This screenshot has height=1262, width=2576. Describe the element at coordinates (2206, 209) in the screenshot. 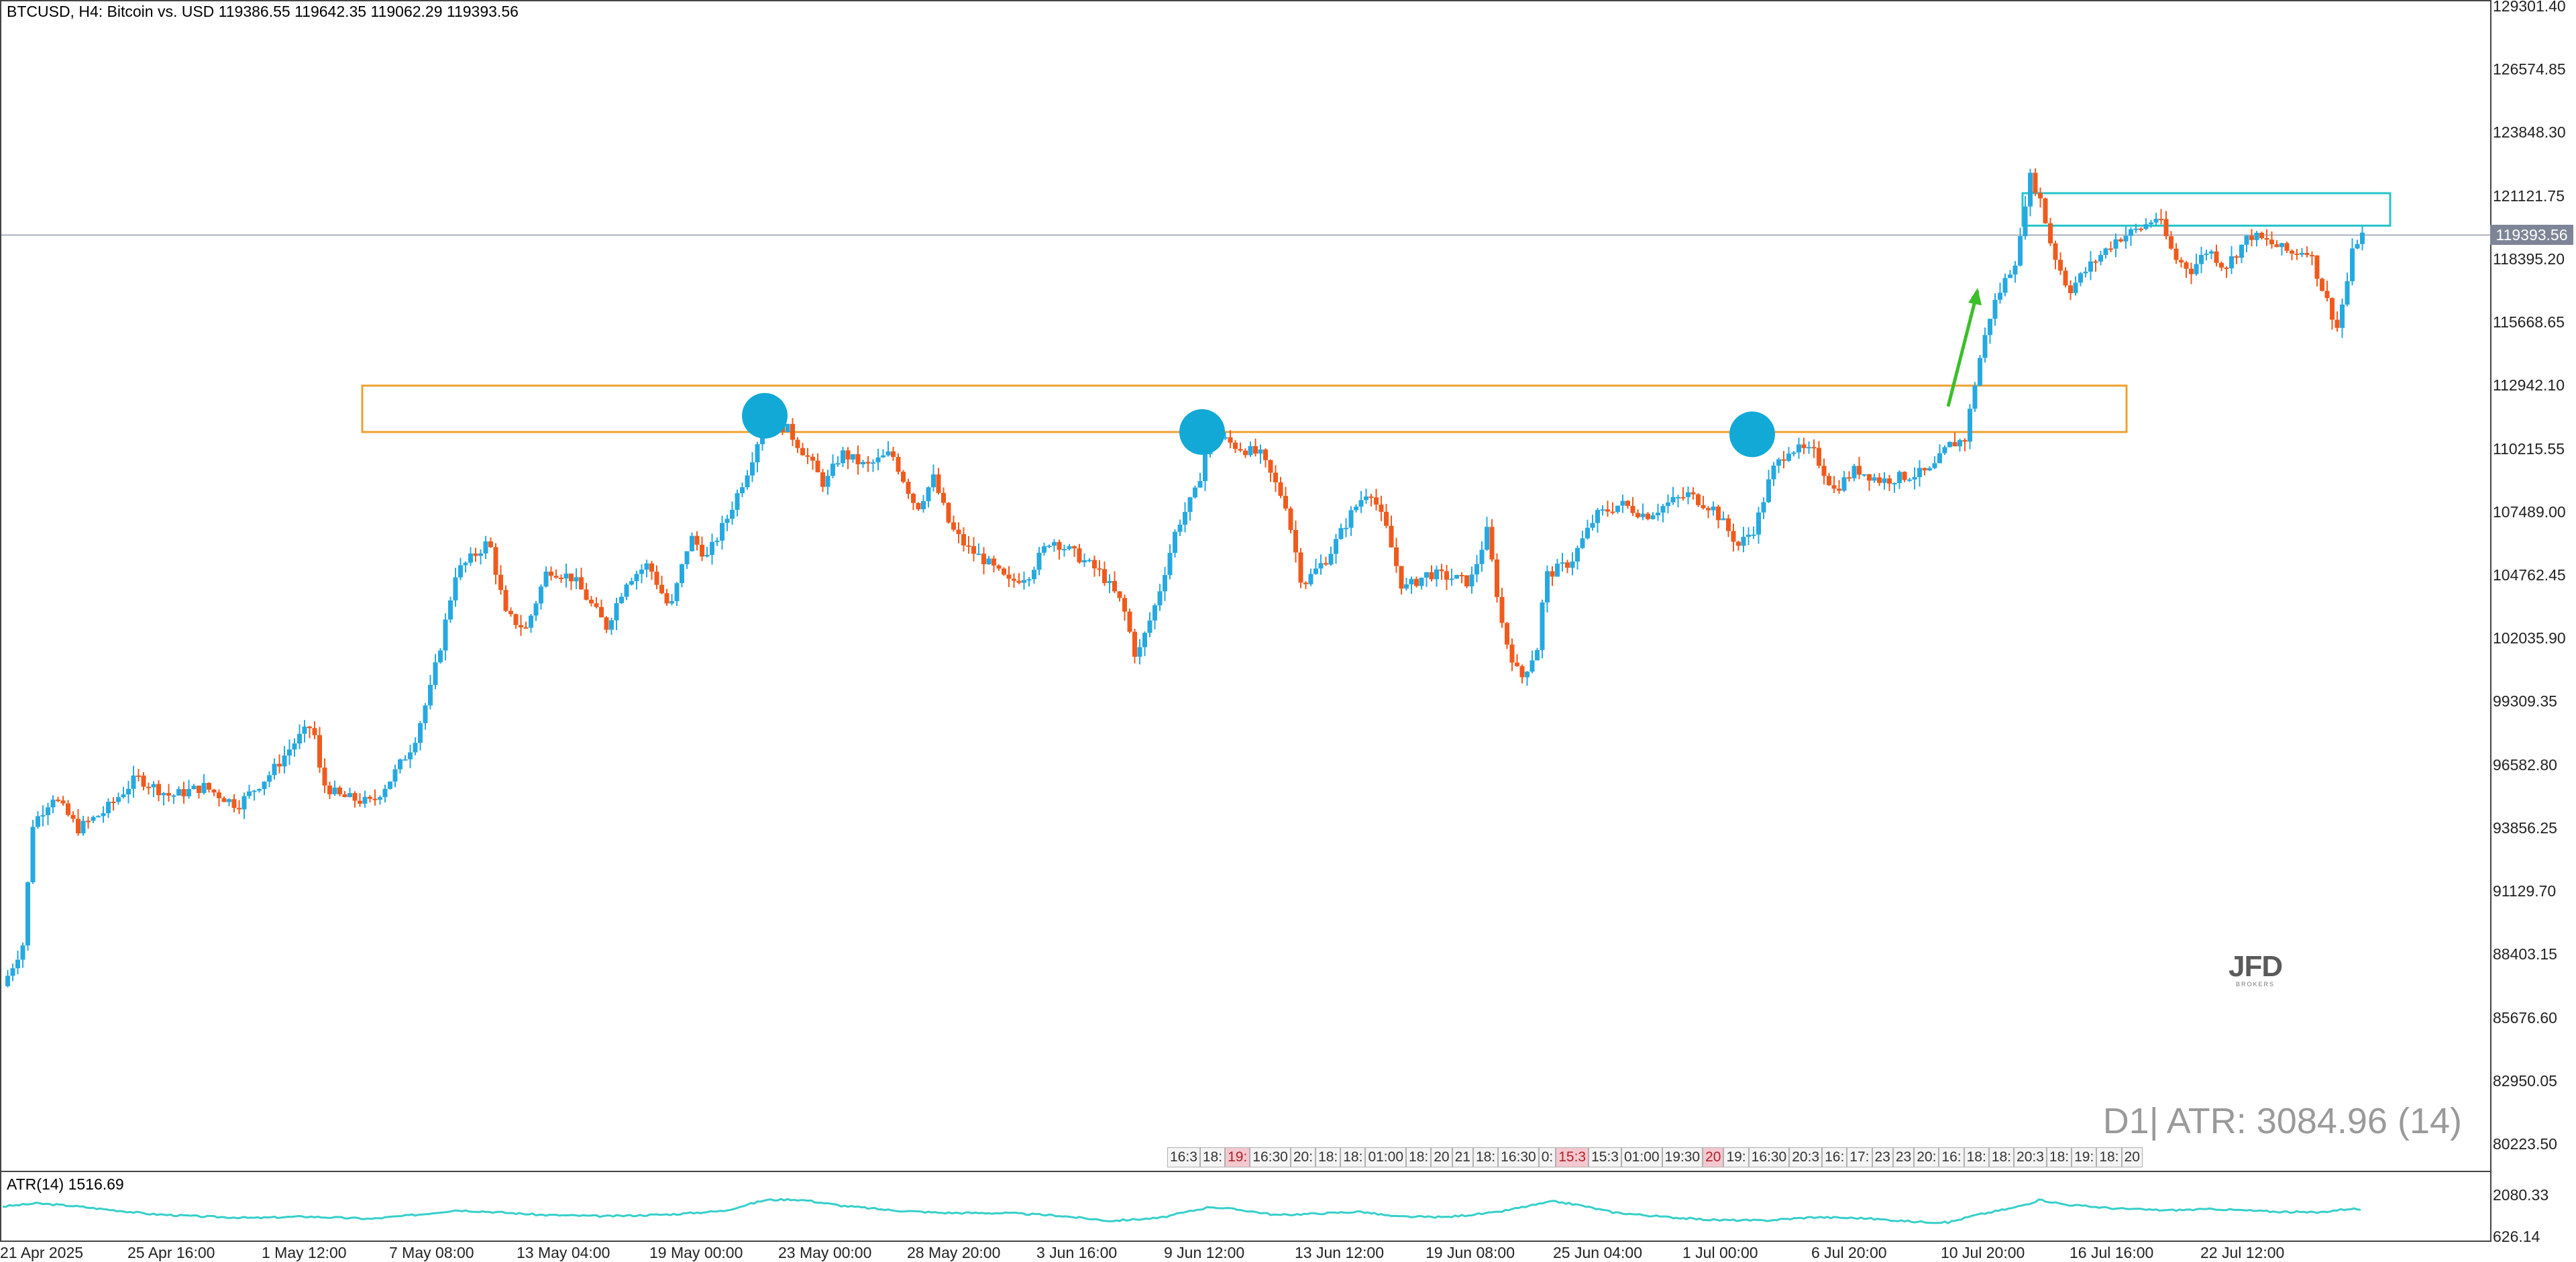

I see `top-range-box` at that location.